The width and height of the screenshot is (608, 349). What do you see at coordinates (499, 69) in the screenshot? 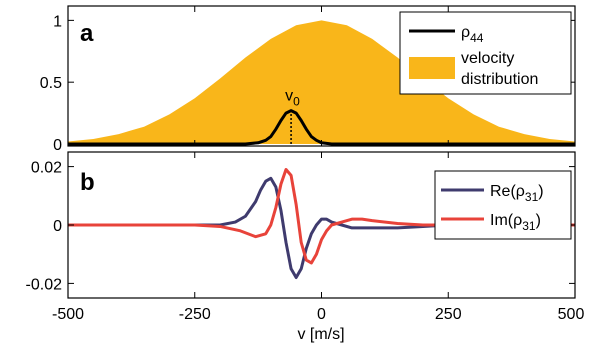
I see `legend-velocity-distribution-label: velocity distribution` at bounding box center [499, 69].